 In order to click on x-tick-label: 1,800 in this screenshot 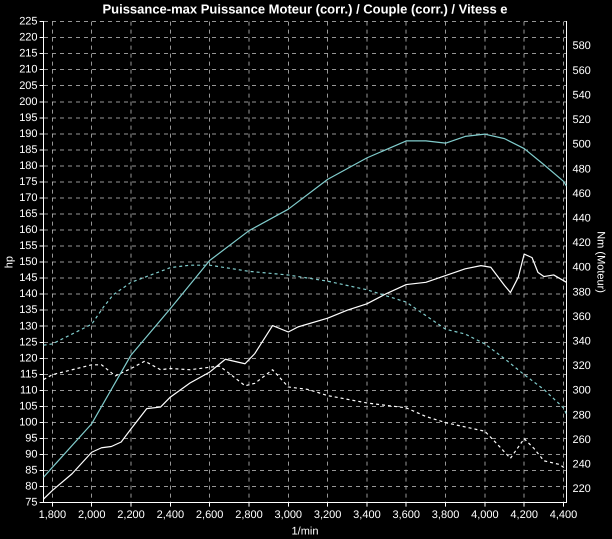, I will do `click(52, 515)`.